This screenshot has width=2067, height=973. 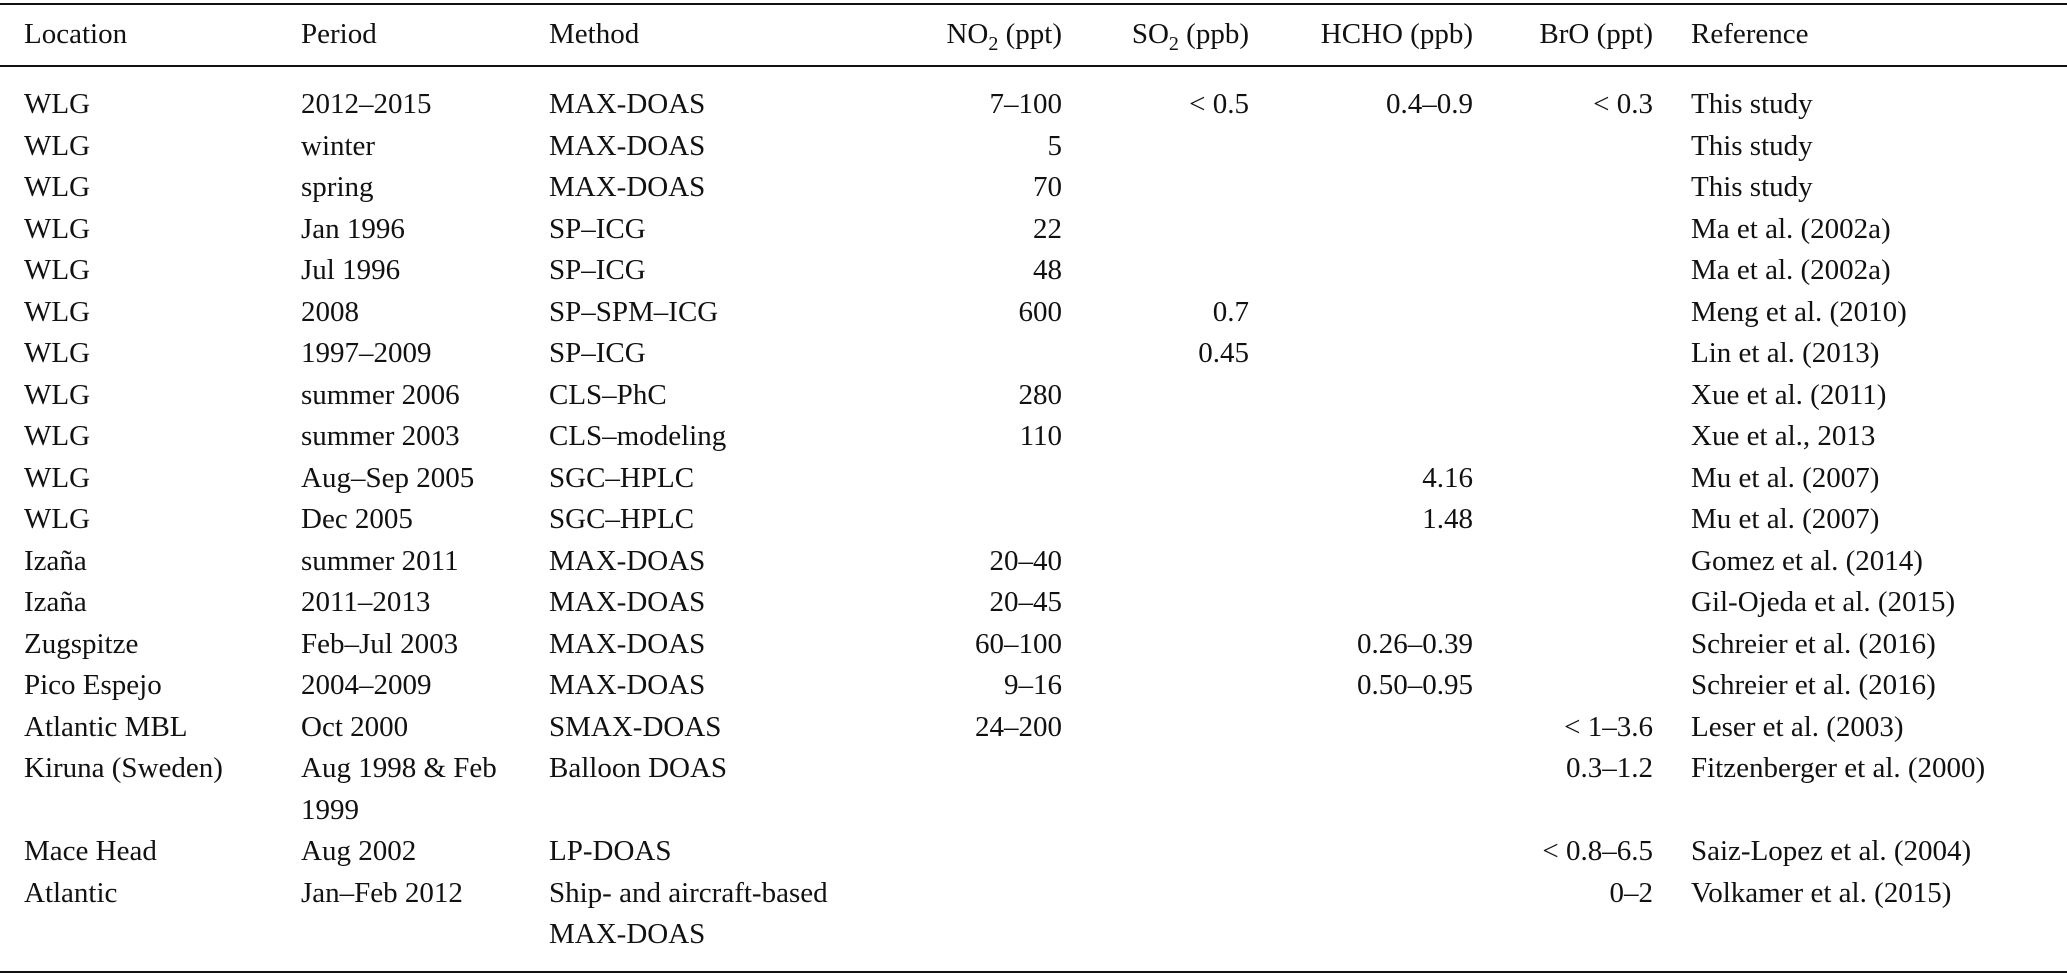 I want to click on cell-hcho: 0.4–0.9, so click(x=1429, y=104).